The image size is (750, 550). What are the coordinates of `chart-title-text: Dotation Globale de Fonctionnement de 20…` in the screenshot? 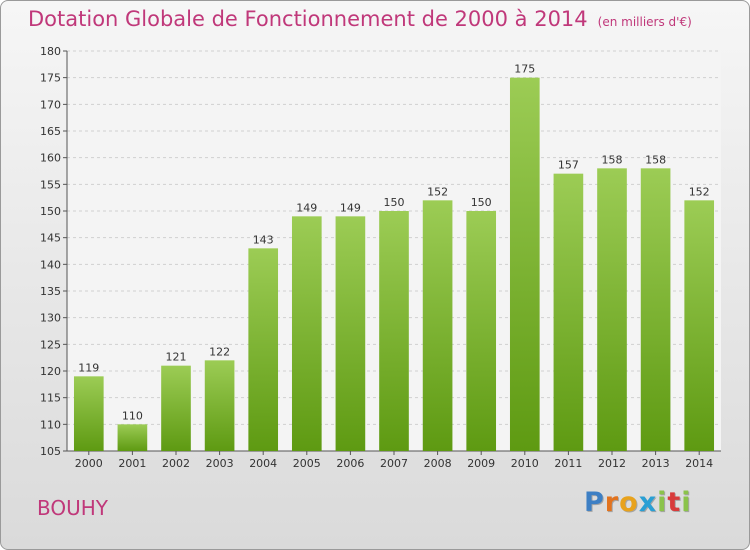 It's located at (308, 19).